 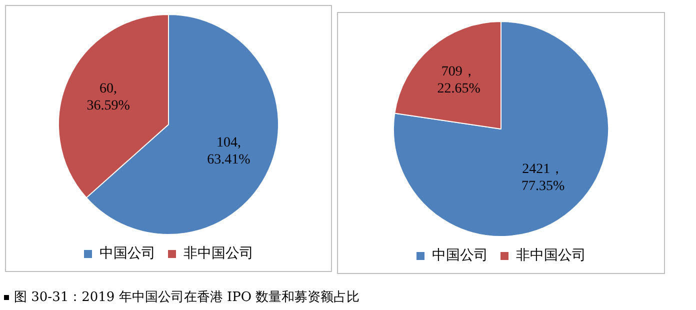 I want to click on data-label: 60, 36.59%, so click(x=108, y=98).